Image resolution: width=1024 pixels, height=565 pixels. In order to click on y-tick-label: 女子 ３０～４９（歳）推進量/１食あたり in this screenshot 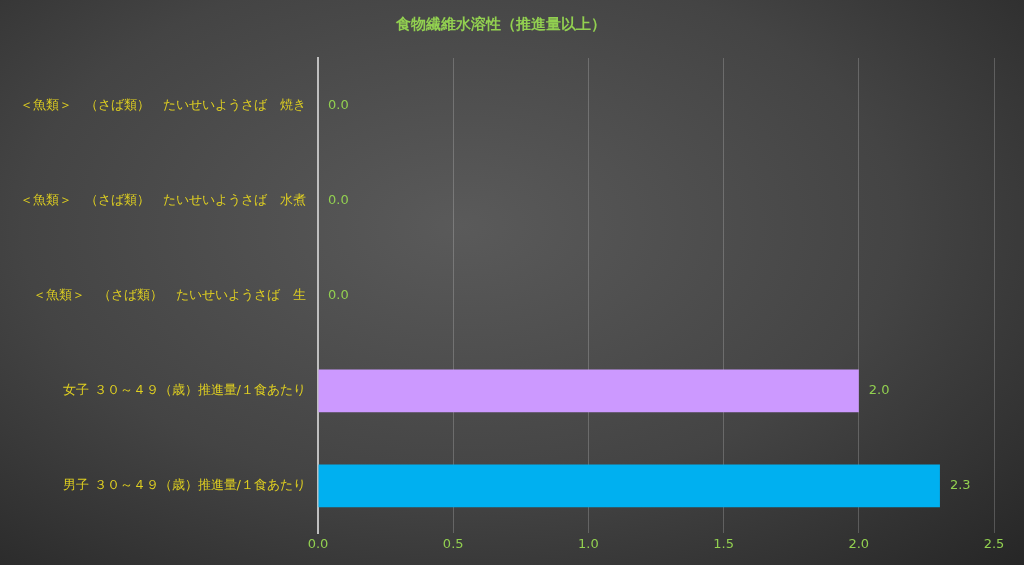, I will do `click(184, 390)`.